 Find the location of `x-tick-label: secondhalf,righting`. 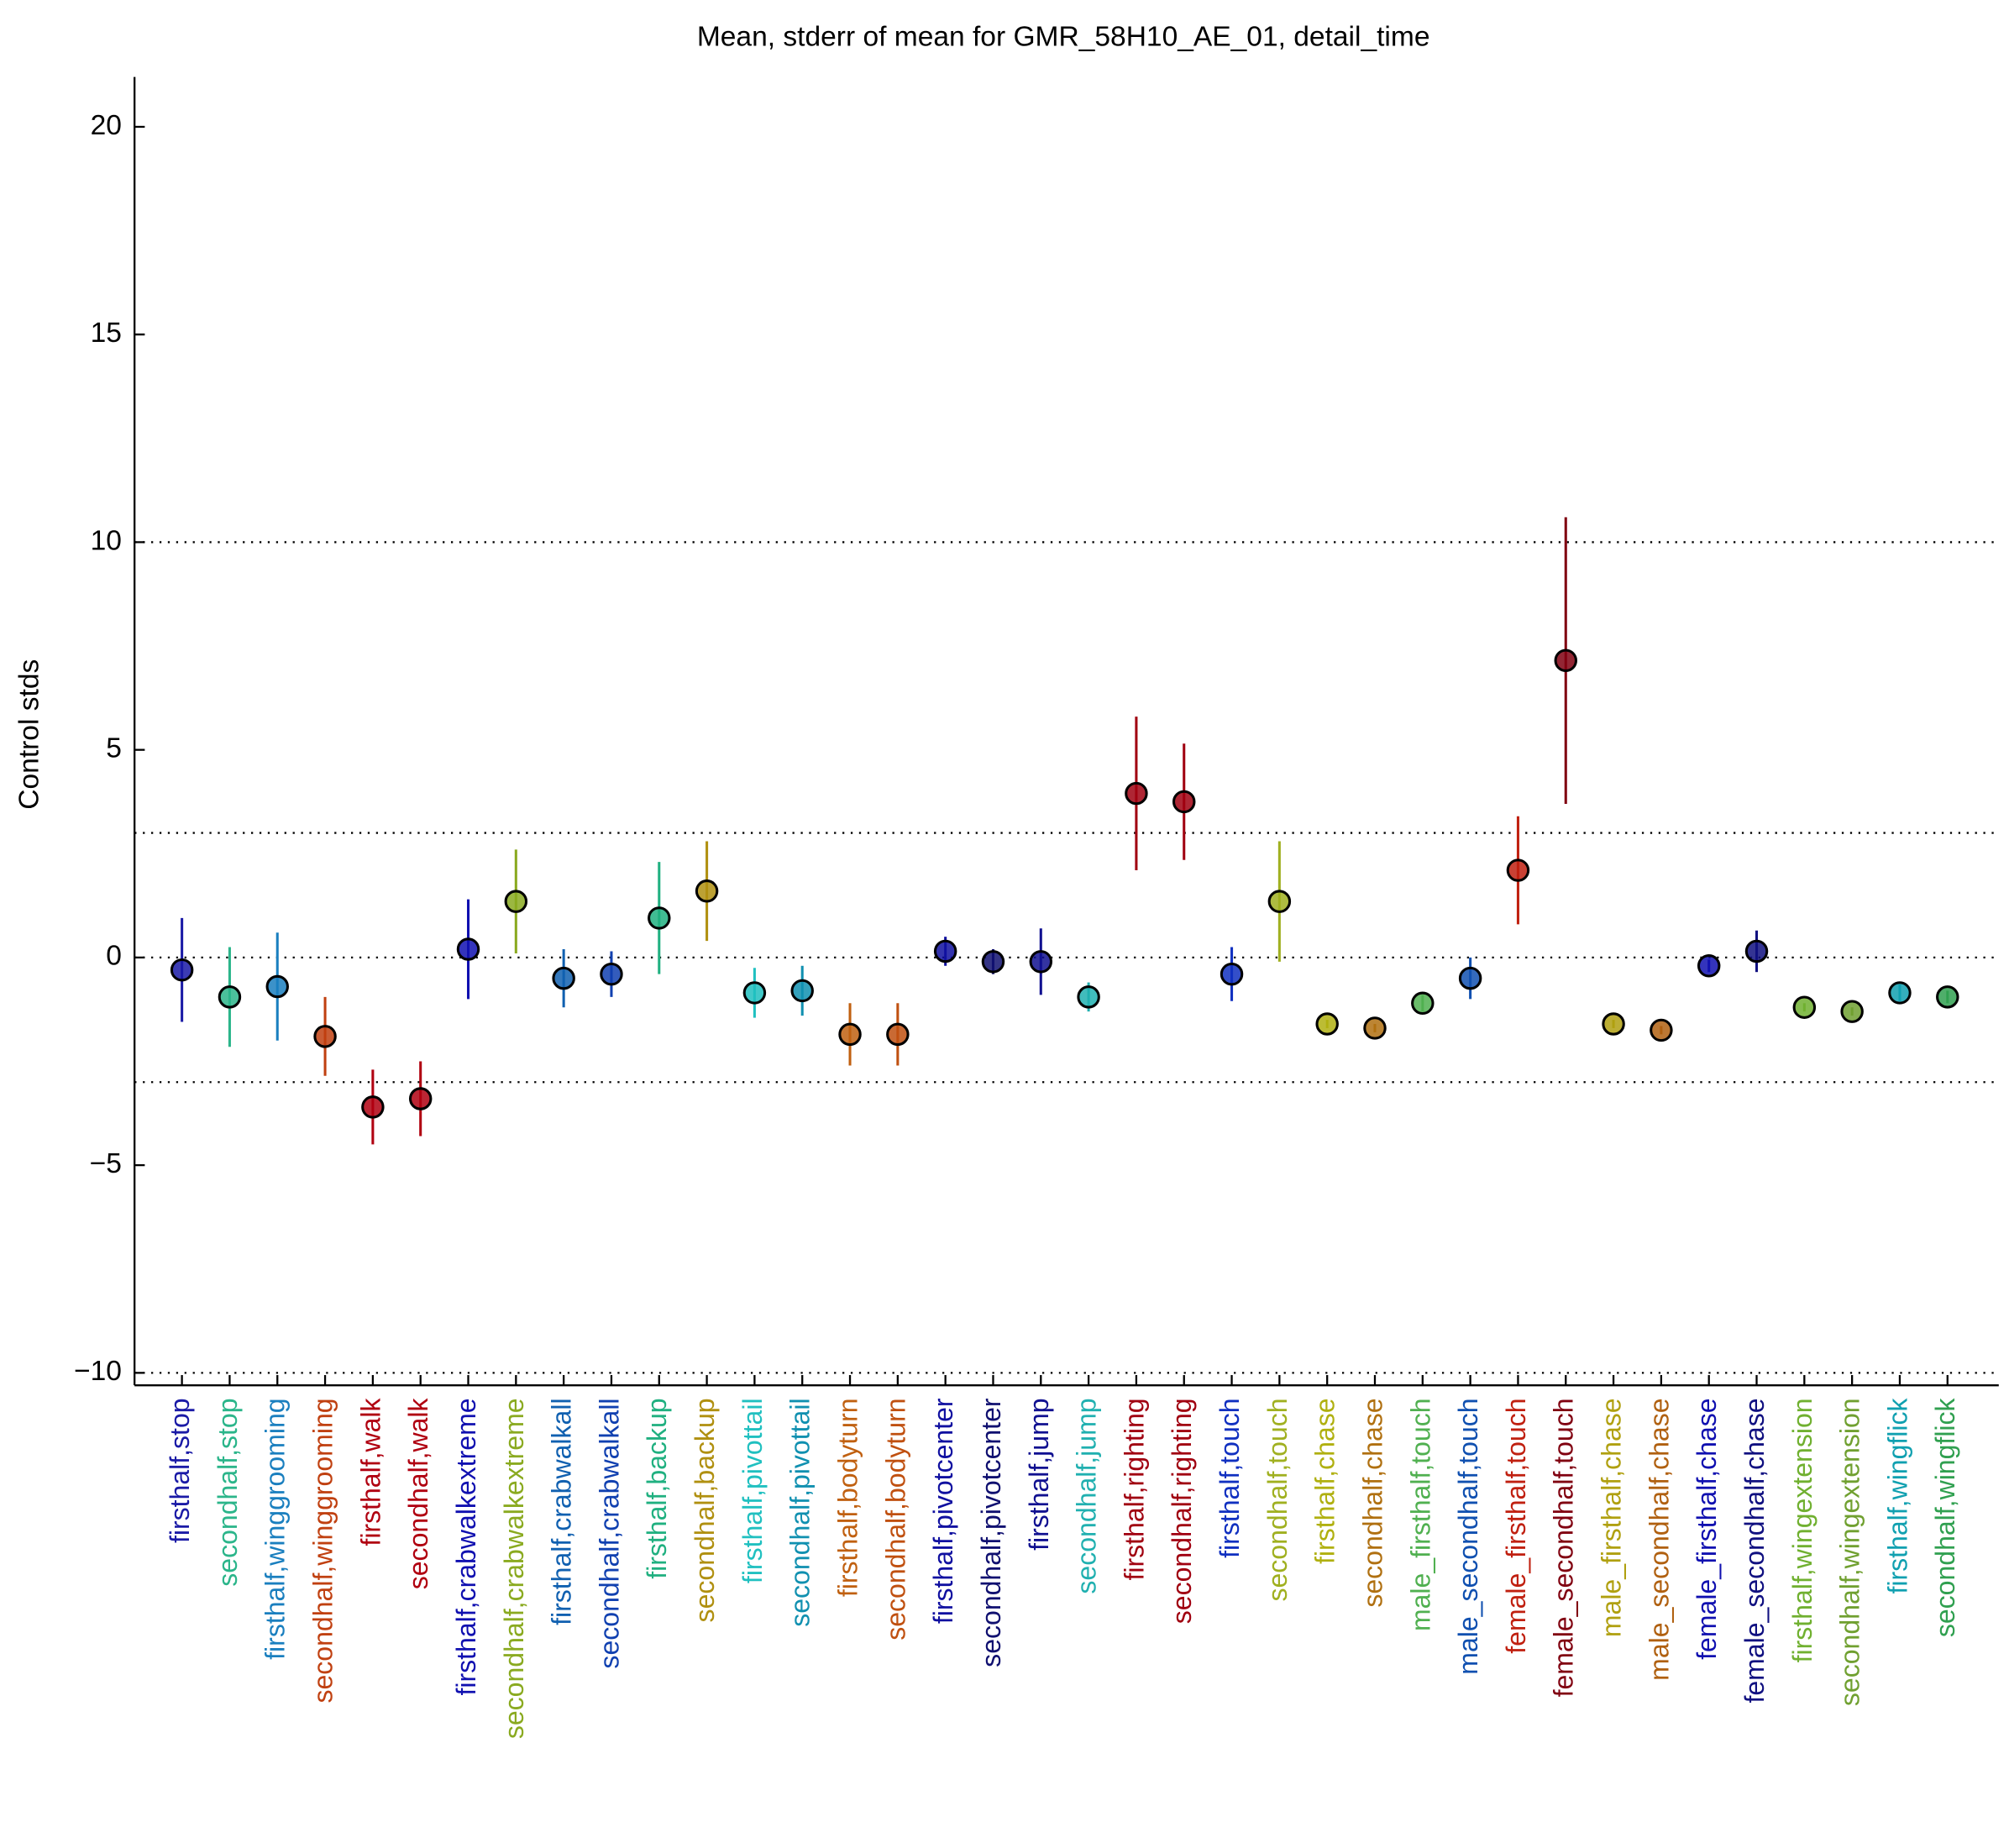

x-tick-label: secondhalf,righting is located at coordinates (1182, 1511).